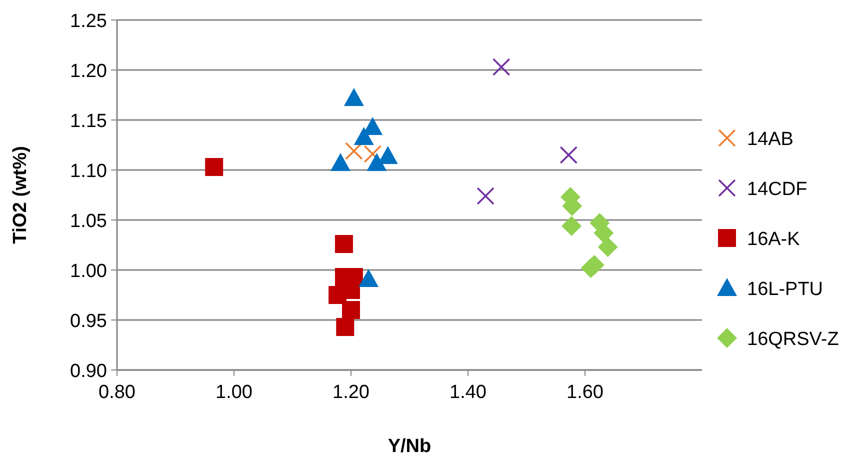  Describe the element at coordinates (88, 271) in the screenshot. I see `y-tick-label: 1.00` at that location.